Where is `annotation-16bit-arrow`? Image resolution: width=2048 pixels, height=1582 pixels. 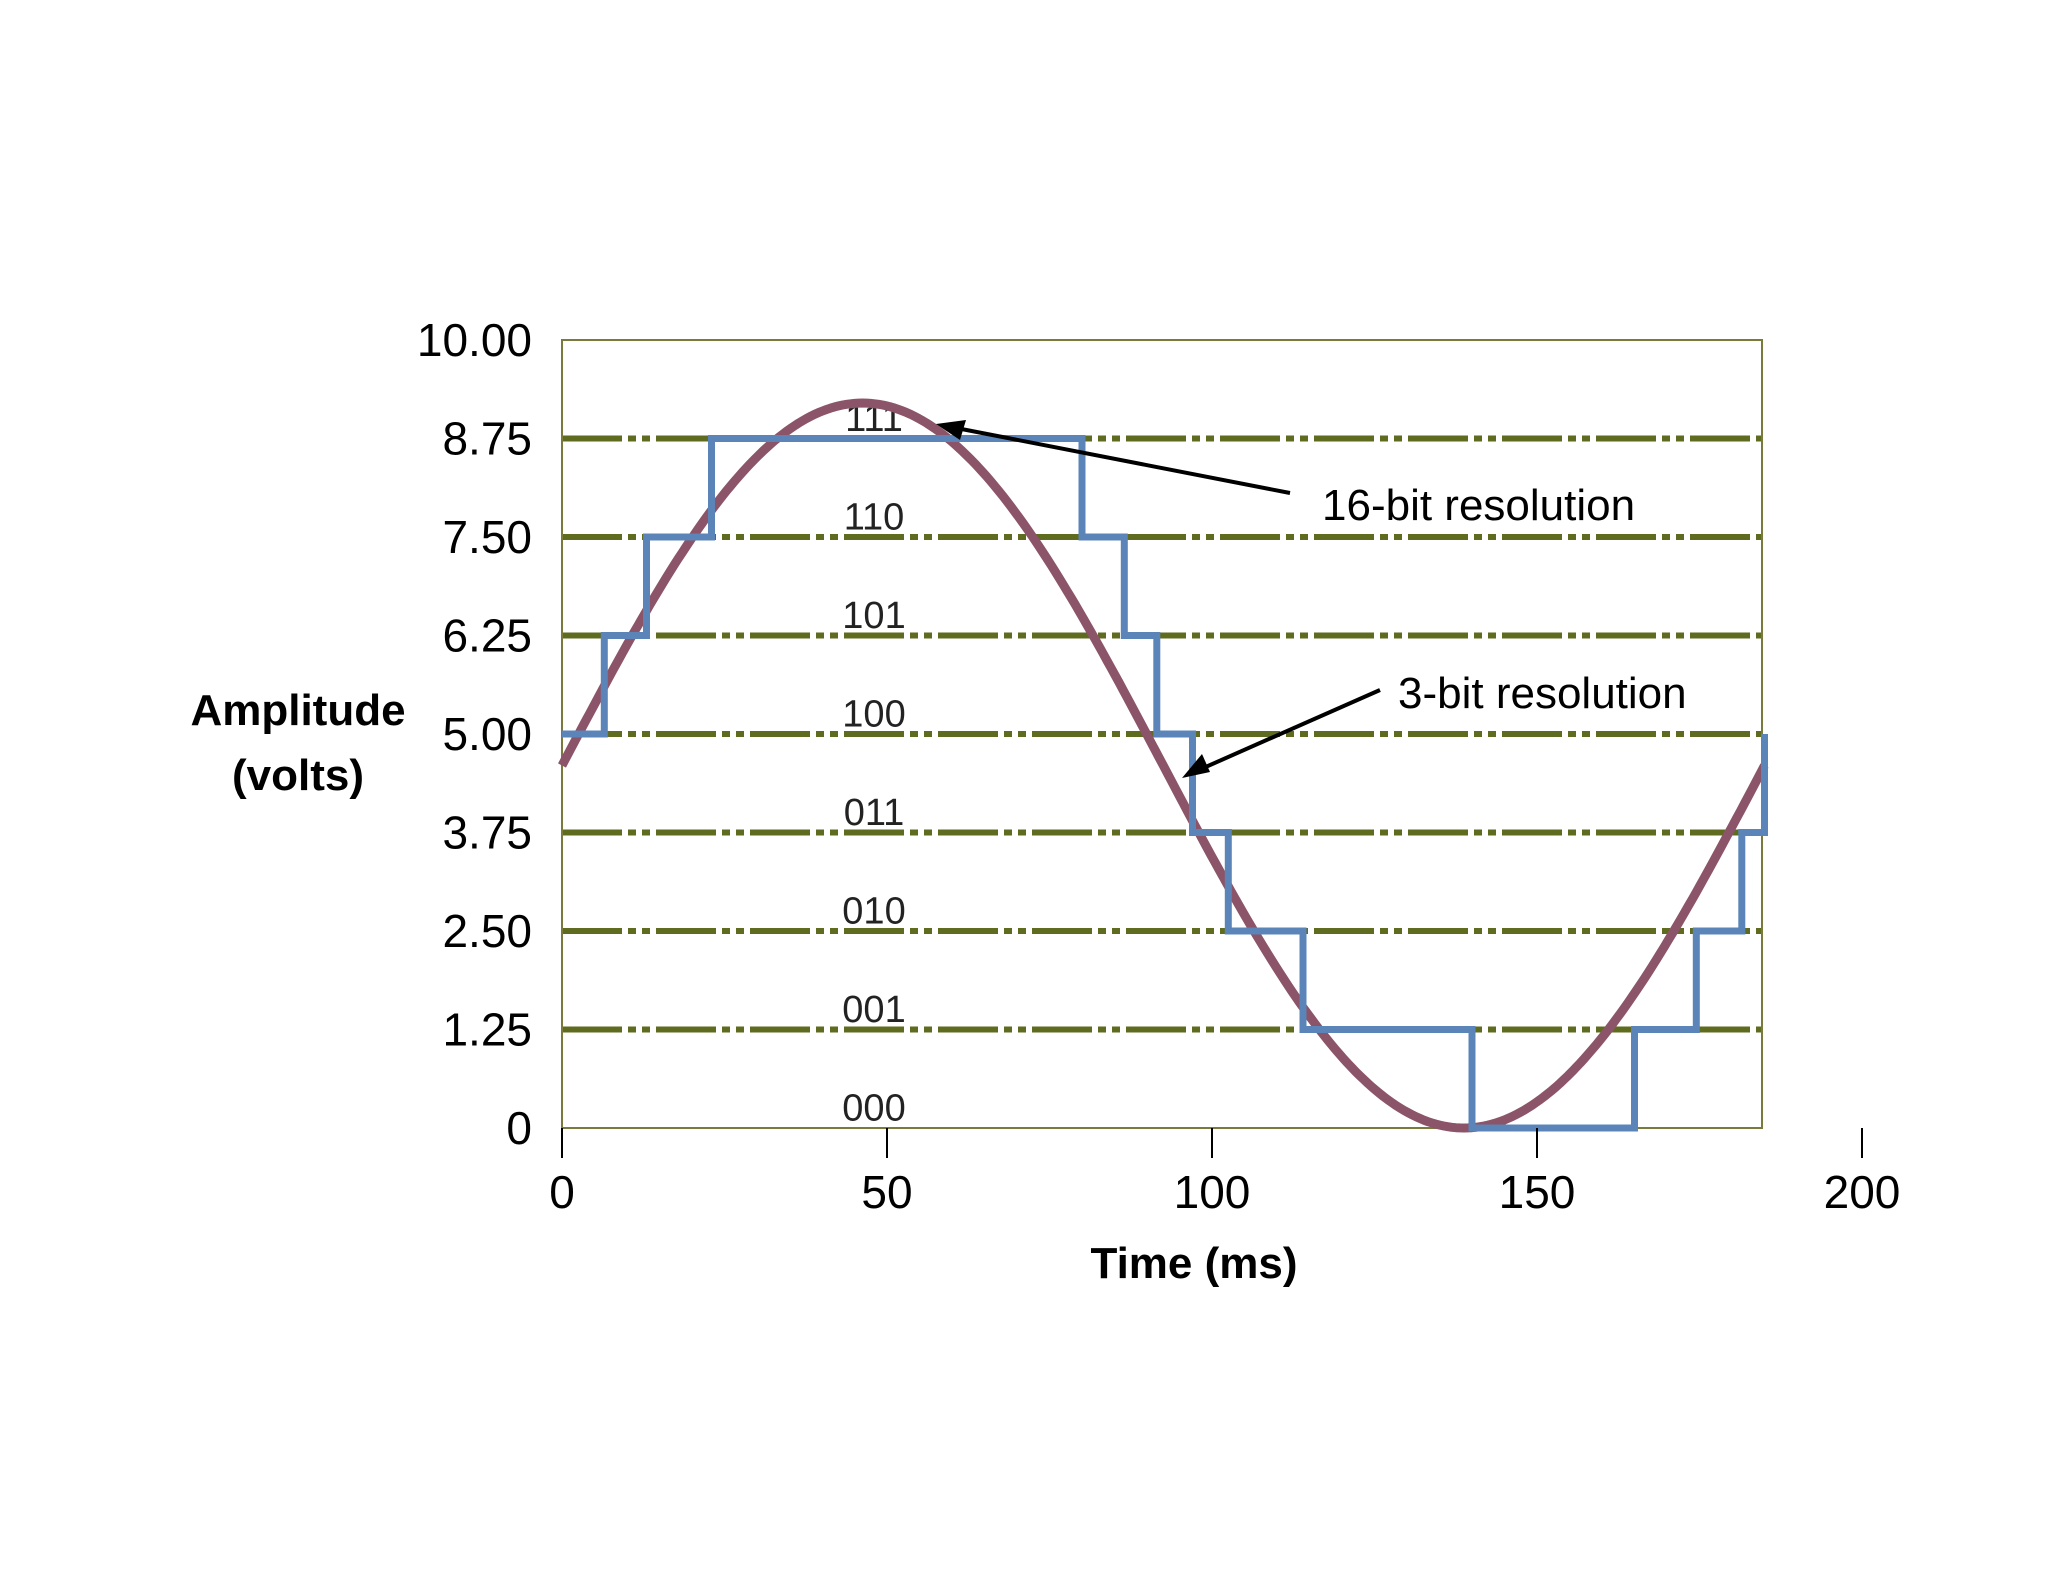
annotation-16bit-arrow is located at coordinates (1118, 459).